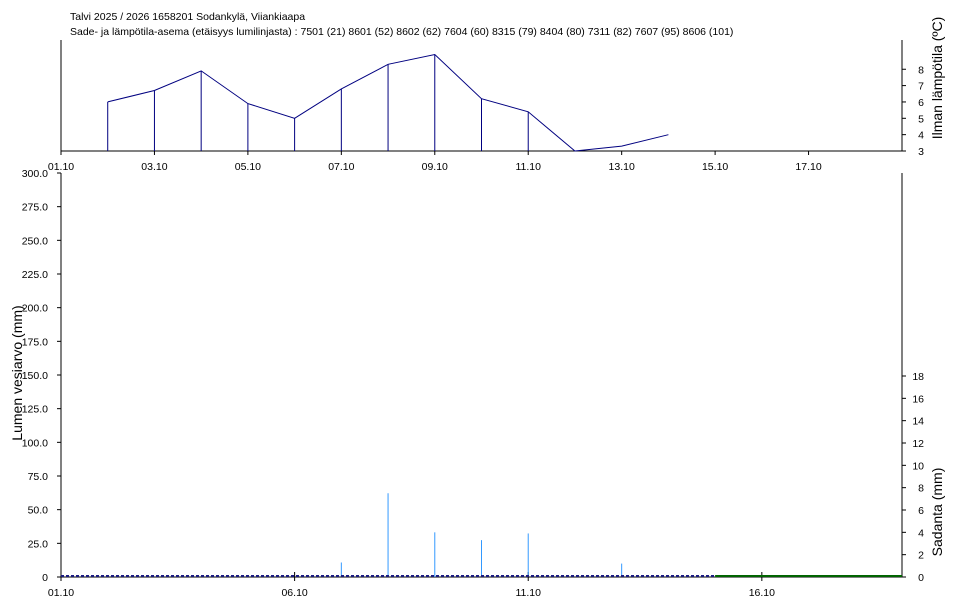  I want to click on temperature-x-tick-label-7: 15.10, so click(715, 167).